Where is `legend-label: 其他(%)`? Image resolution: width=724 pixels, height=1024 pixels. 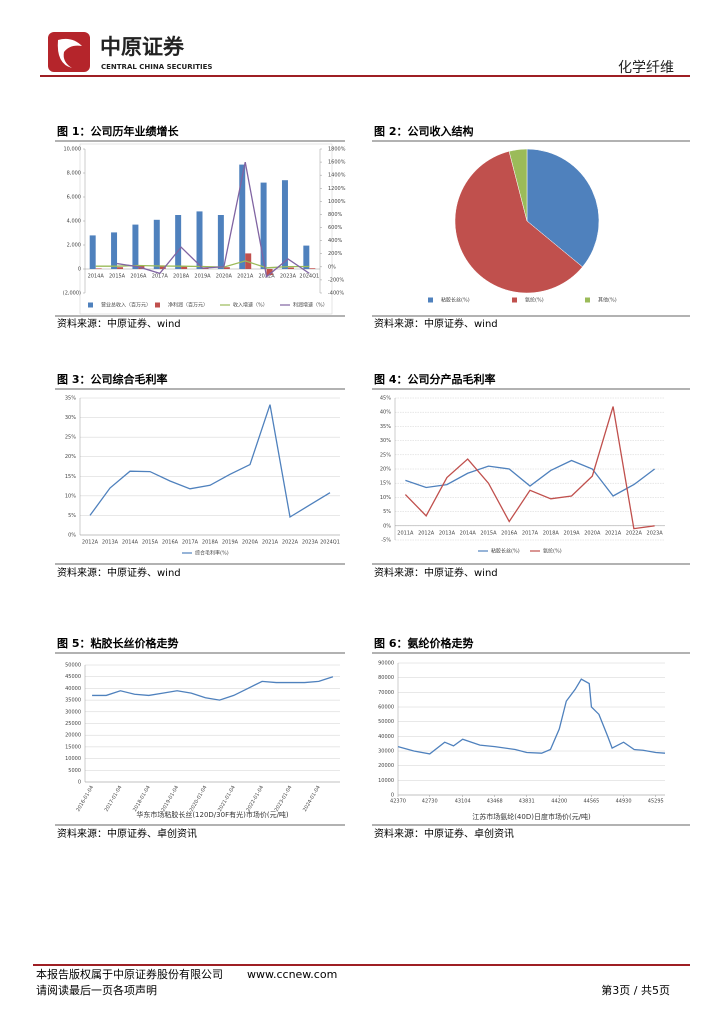
legend-label: 其他(%) is located at coordinates (607, 300).